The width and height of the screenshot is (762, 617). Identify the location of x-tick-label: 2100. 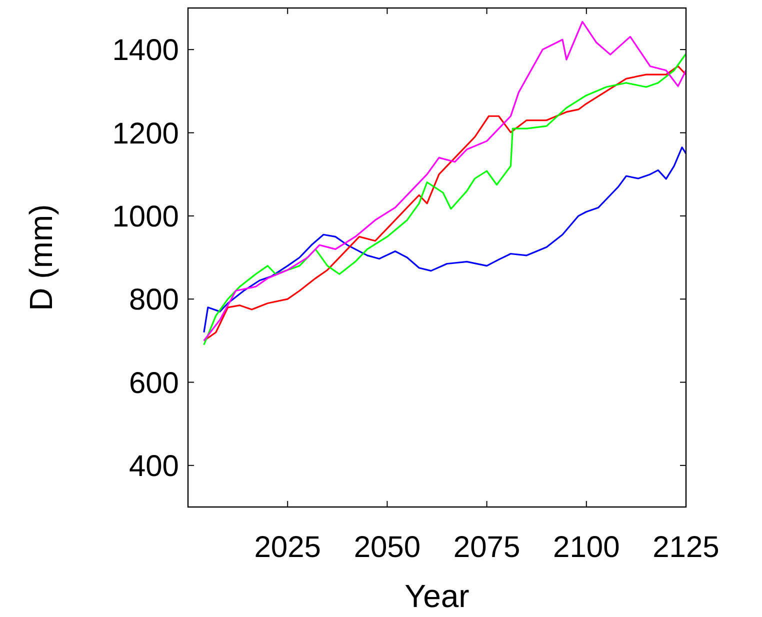
(586, 547).